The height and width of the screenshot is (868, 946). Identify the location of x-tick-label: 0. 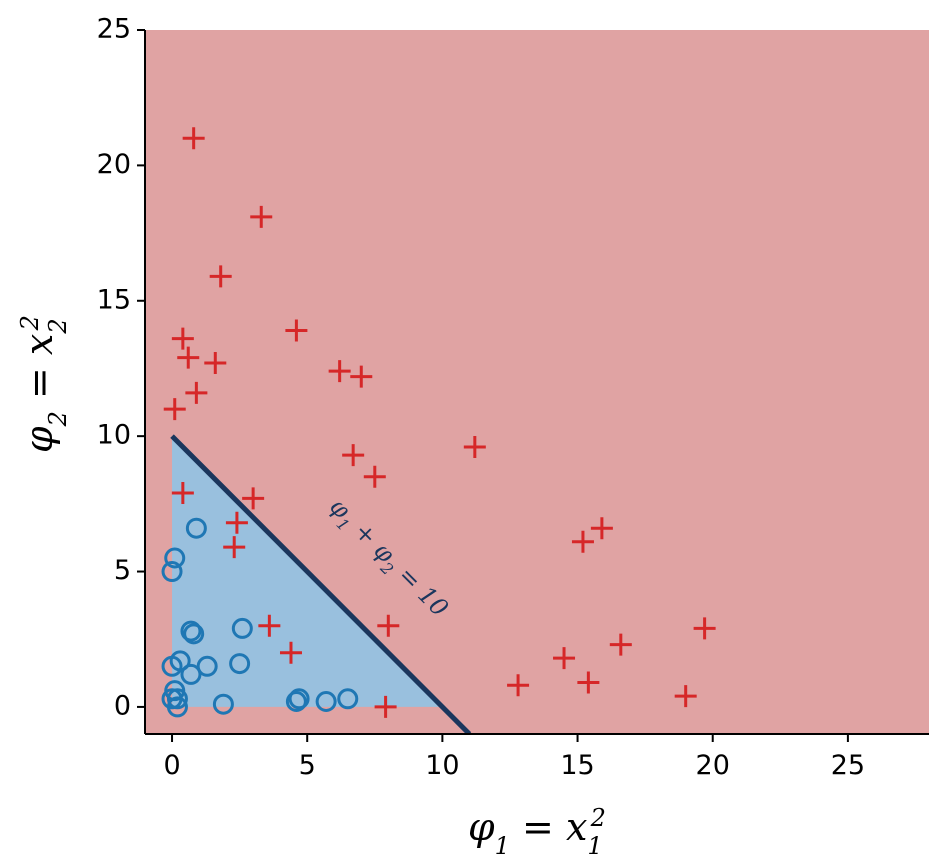
(171, 765).